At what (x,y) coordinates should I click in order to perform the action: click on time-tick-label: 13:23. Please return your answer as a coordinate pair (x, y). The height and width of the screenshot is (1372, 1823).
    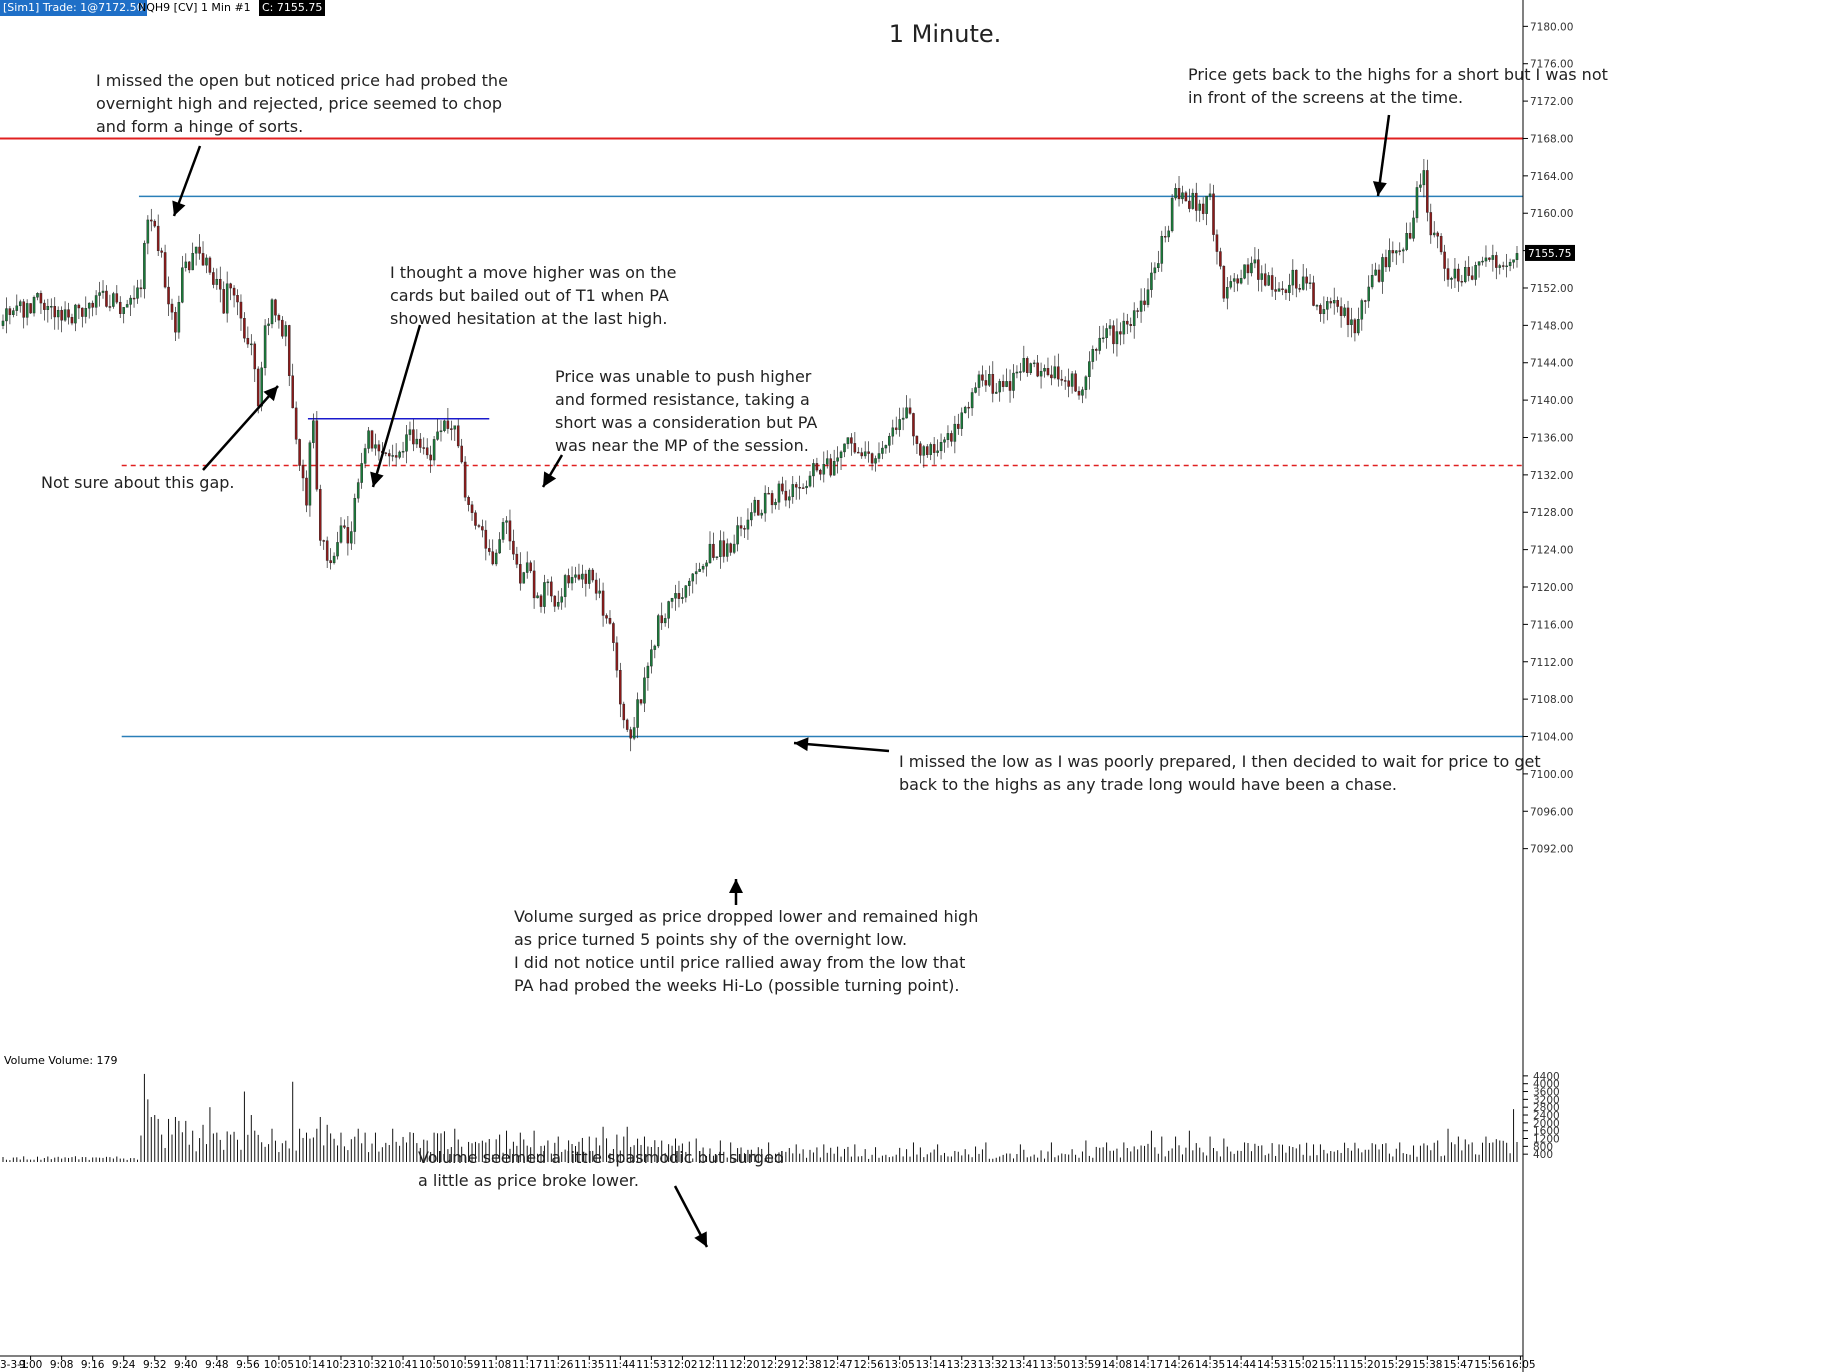
    Looking at the image, I should click on (962, 1365).